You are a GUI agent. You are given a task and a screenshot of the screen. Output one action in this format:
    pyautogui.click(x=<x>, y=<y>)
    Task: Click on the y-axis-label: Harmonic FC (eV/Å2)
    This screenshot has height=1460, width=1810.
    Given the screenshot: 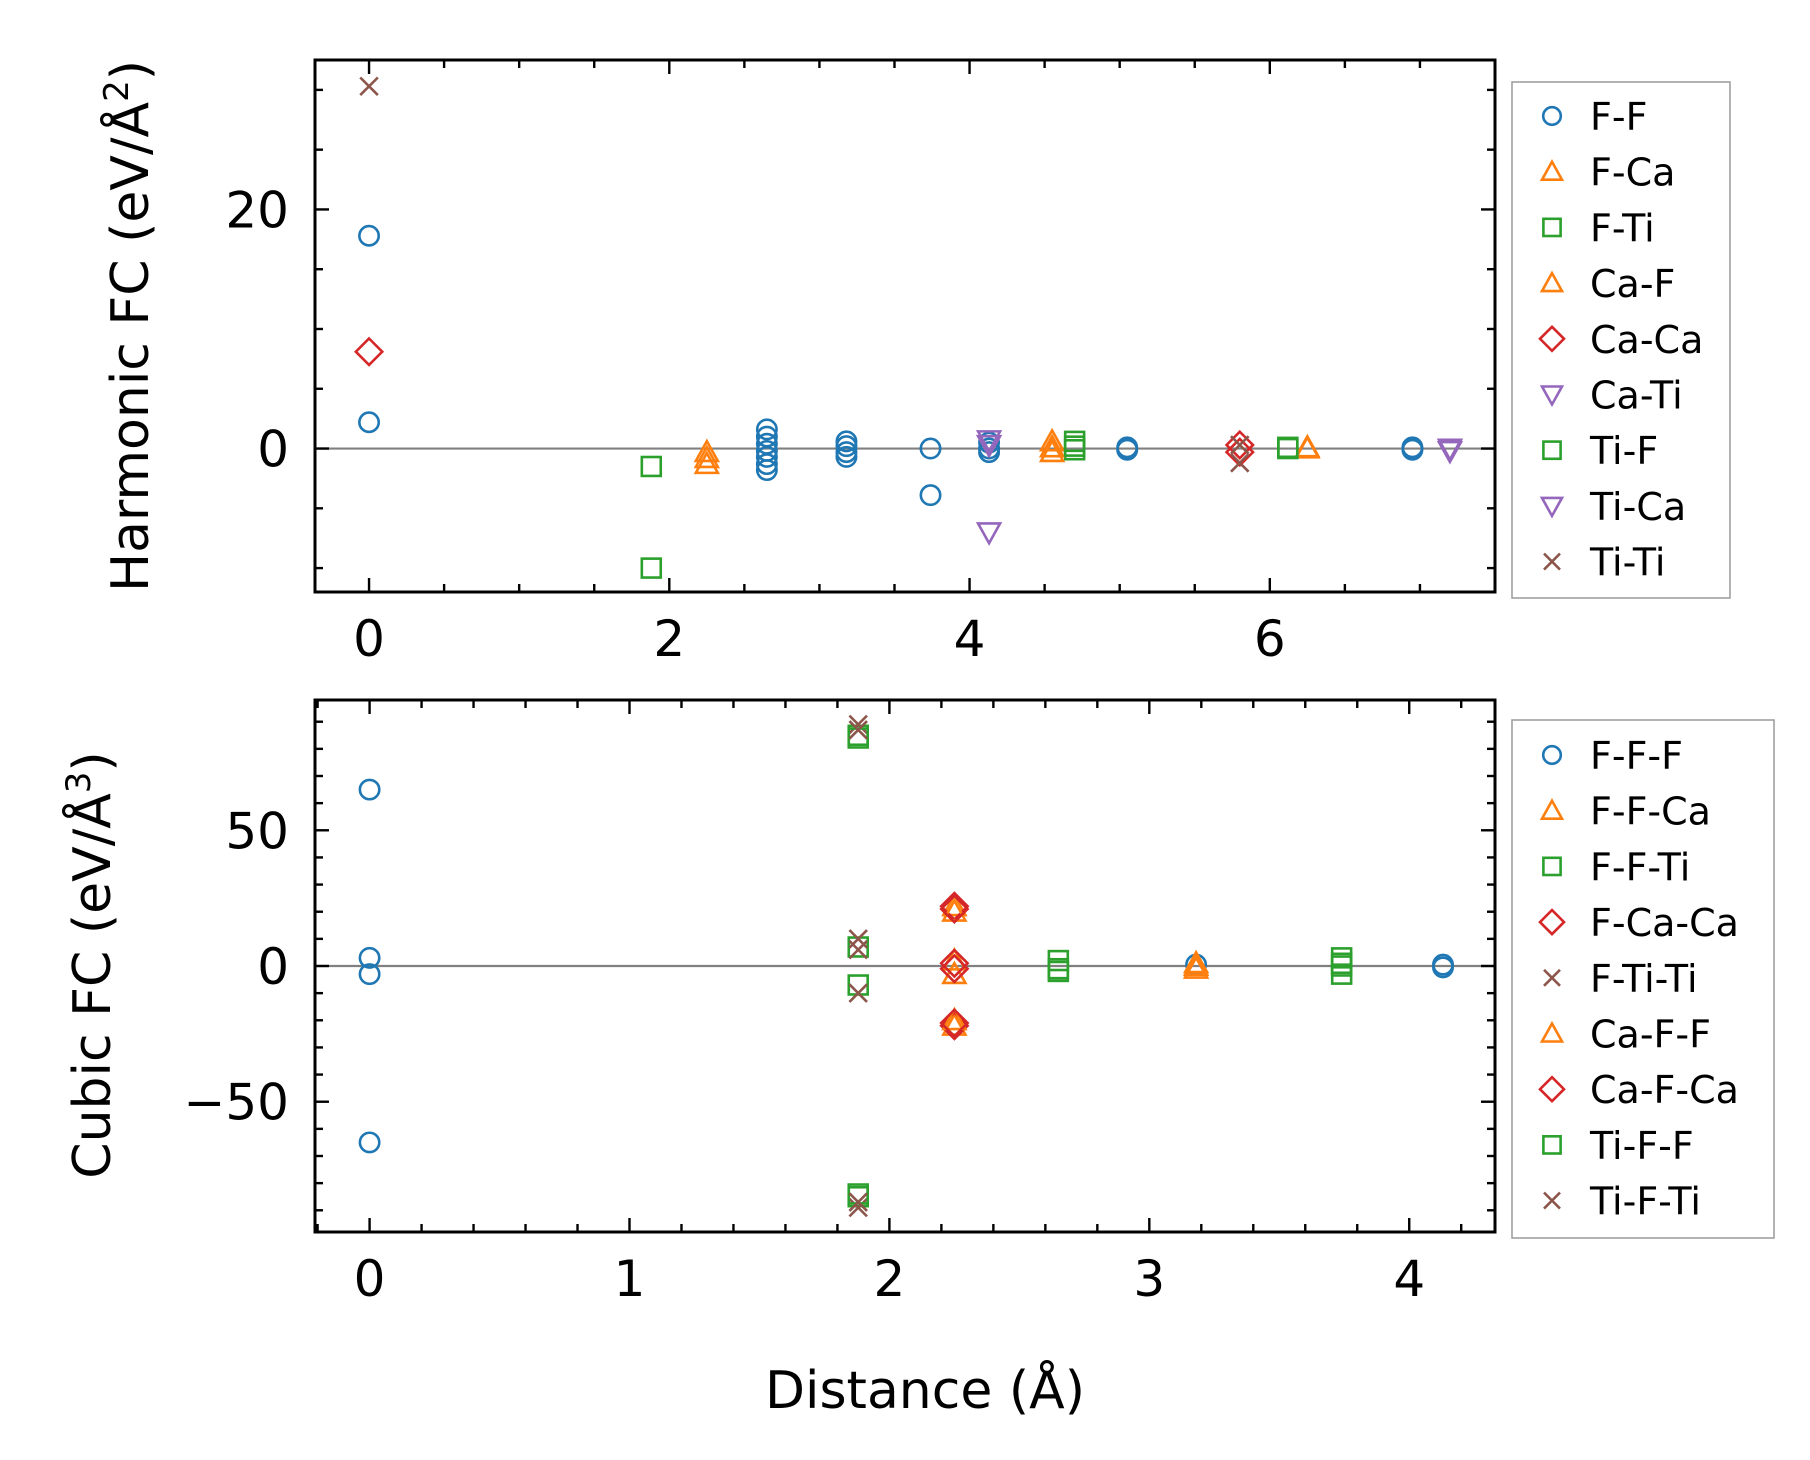 What is the action you would take?
    pyautogui.click(x=129, y=326)
    